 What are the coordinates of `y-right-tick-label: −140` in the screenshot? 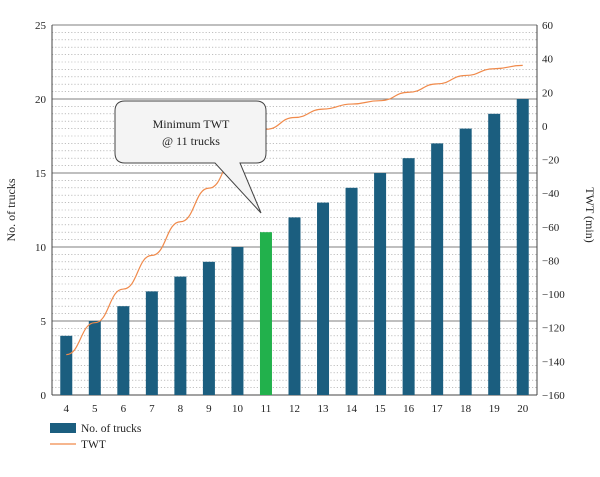 It's located at (553, 362).